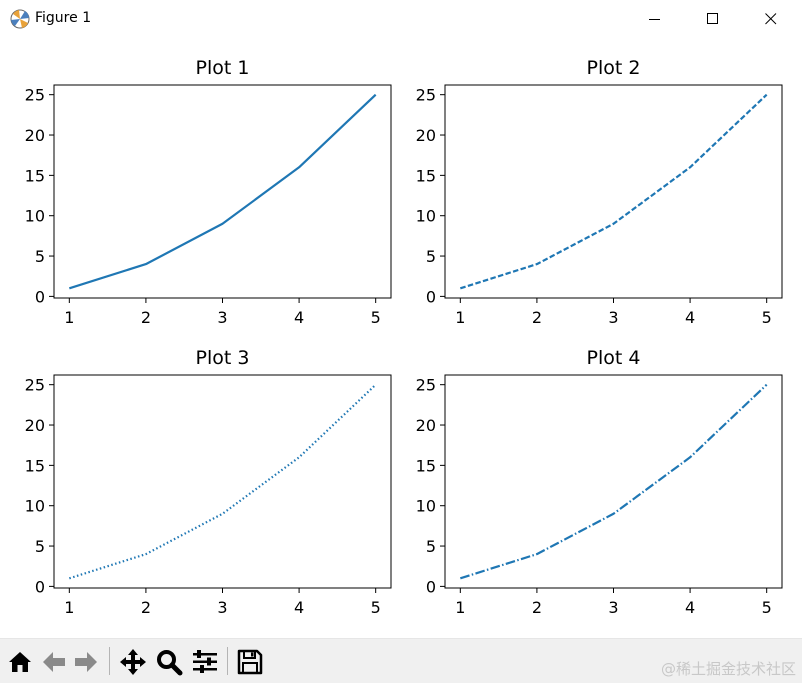 This screenshot has width=802, height=683. I want to click on subplot-title: Plot 1, so click(223, 68).